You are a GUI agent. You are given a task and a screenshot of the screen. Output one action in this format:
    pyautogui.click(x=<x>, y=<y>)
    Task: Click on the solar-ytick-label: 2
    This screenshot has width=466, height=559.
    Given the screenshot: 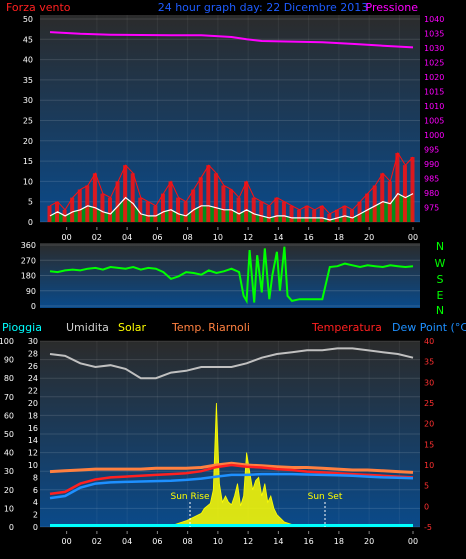 What is the action you would take?
    pyautogui.click(x=35, y=515)
    